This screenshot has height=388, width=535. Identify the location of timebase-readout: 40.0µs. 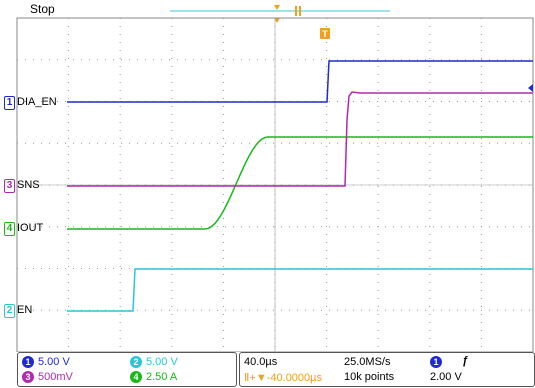
(261, 362).